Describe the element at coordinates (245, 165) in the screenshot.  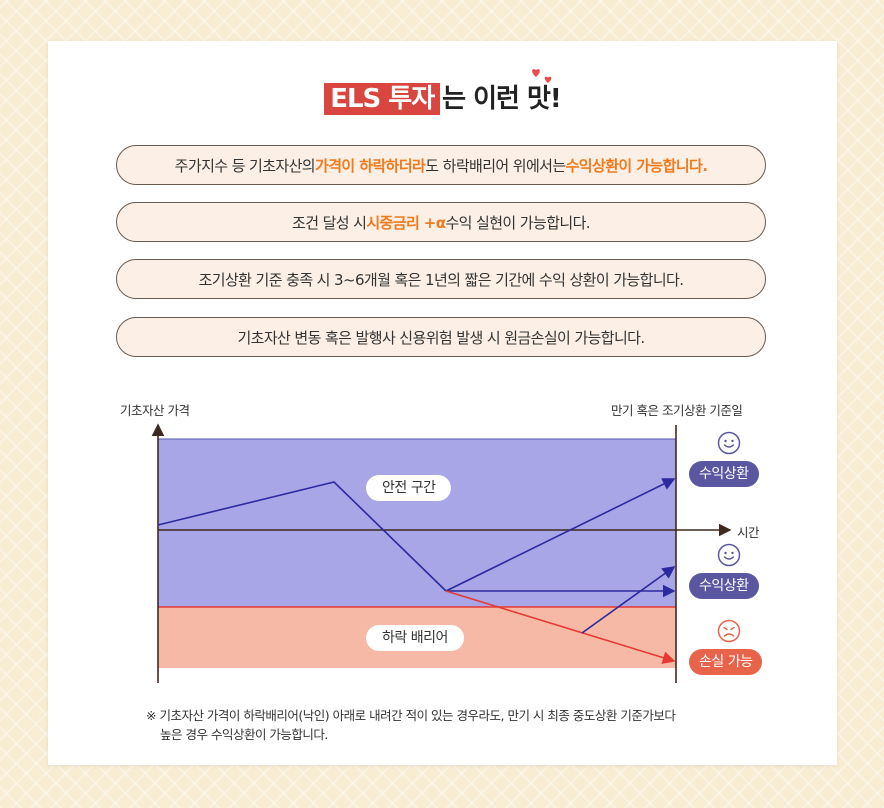
I see `pill-text: 주가지수 등 기초자산의` at that location.